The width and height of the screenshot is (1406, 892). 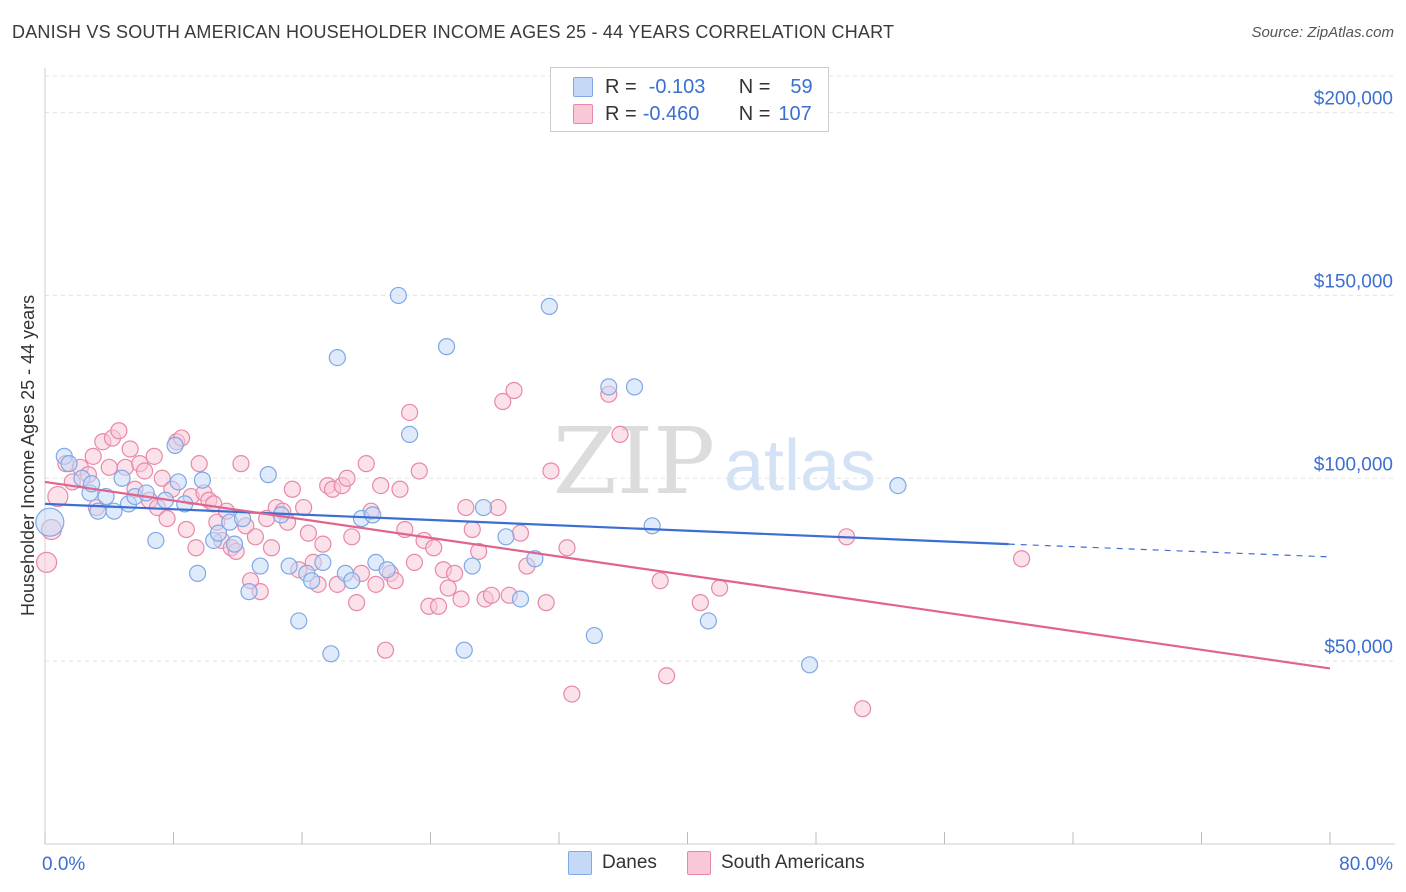 What do you see at coordinates (1358, 647) in the screenshot?
I see `y-tick-label: $50,000` at bounding box center [1358, 647].